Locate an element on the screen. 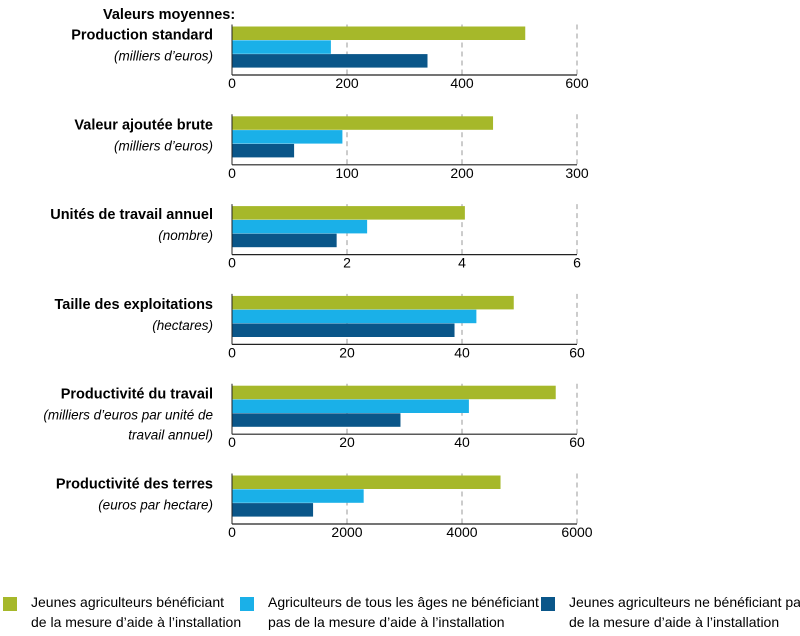 The height and width of the screenshot is (636, 800). tick-label: 4000 is located at coordinates (461, 532).